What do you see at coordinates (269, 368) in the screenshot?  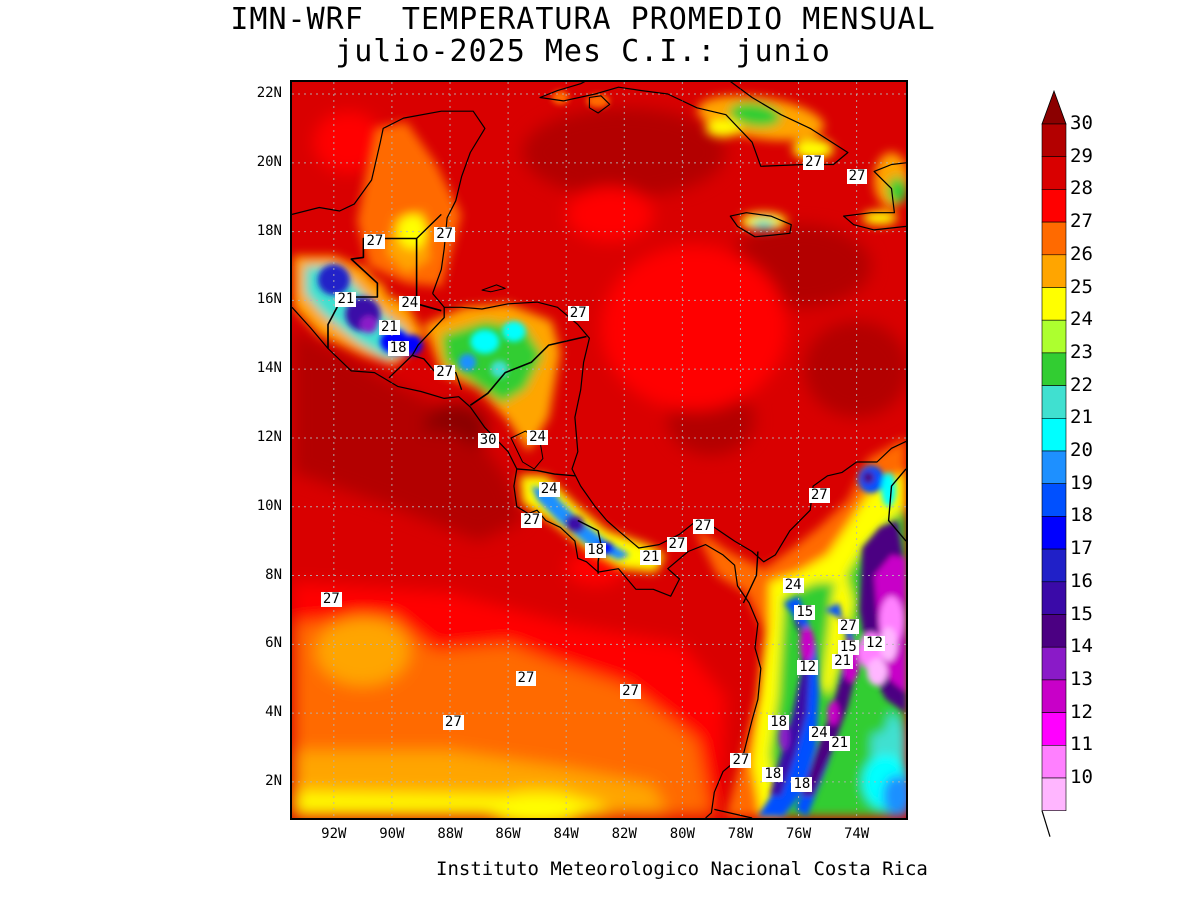 I see `lat-label-14N: 14N` at bounding box center [269, 368].